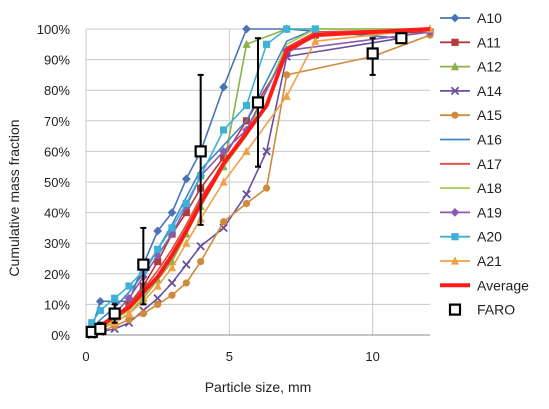 This screenshot has width=549, height=409. Describe the element at coordinates (489, 67) in the screenshot. I see `legend-label: A12` at that location.